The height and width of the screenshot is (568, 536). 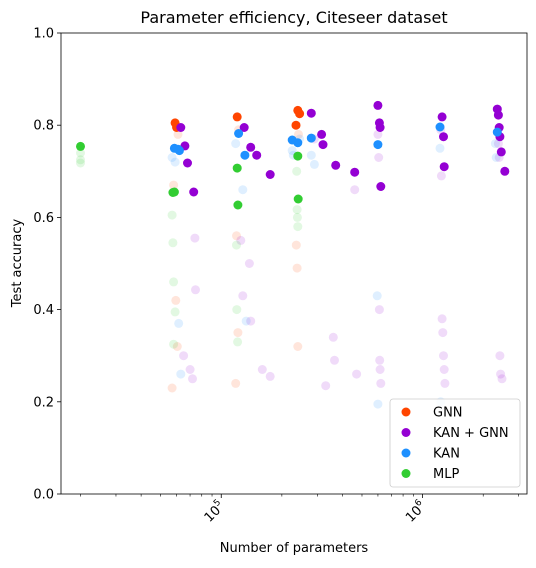 What do you see at coordinates (43, 402) in the screenshot?
I see `y-tick-label-0.2: 0.2` at bounding box center [43, 402].